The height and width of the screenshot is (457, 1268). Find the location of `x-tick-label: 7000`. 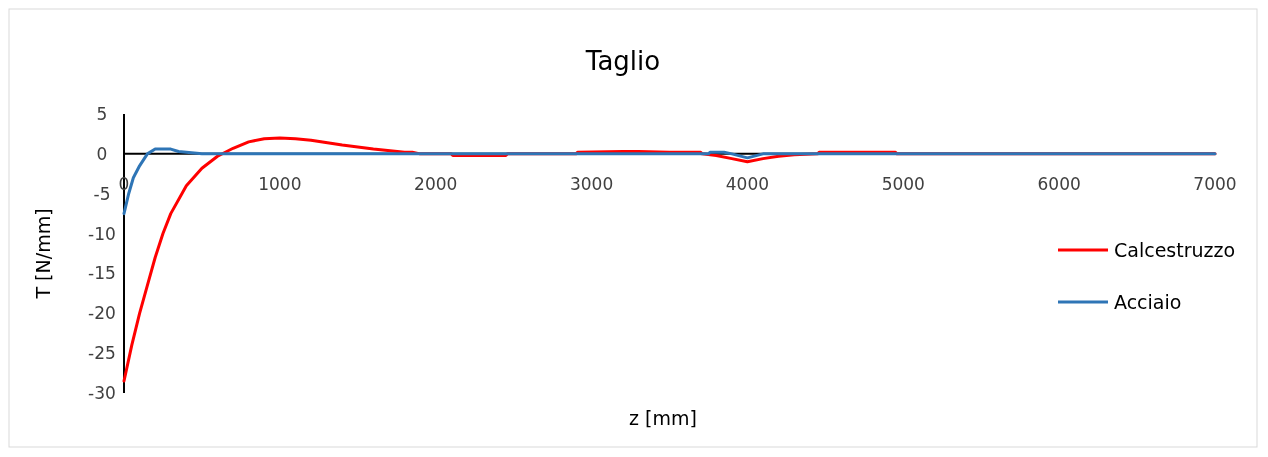

x-tick-label: 7000 is located at coordinates (1215, 183).